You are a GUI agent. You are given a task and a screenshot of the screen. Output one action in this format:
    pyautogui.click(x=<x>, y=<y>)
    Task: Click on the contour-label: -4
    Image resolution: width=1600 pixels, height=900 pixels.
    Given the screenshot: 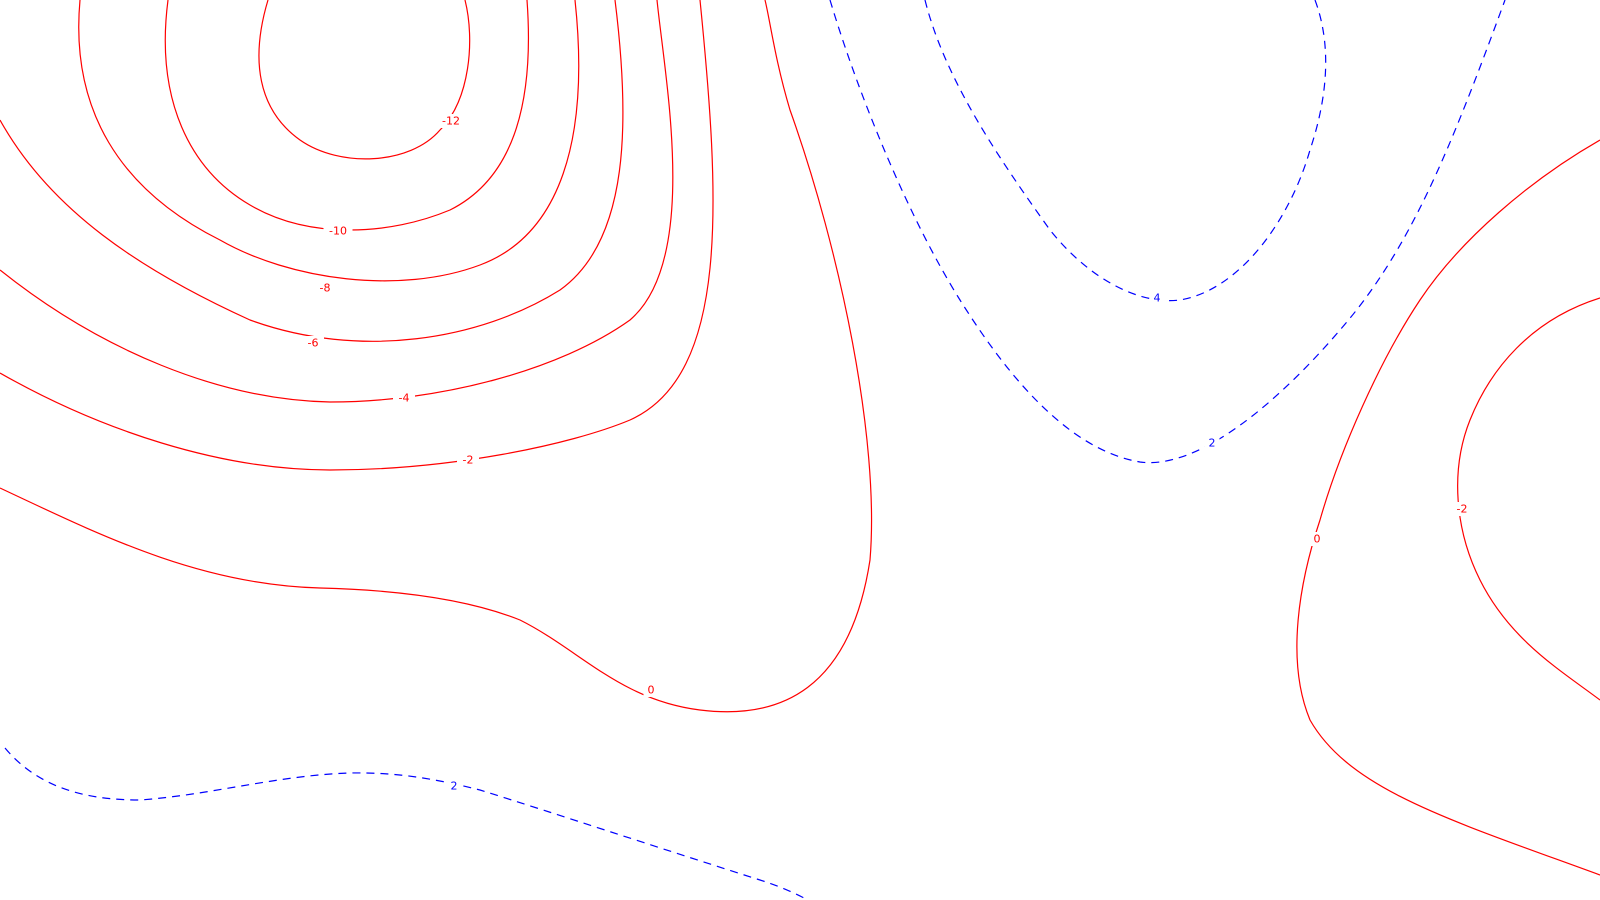 What is the action you would take?
    pyautogui.click(x=404, y=398)
    